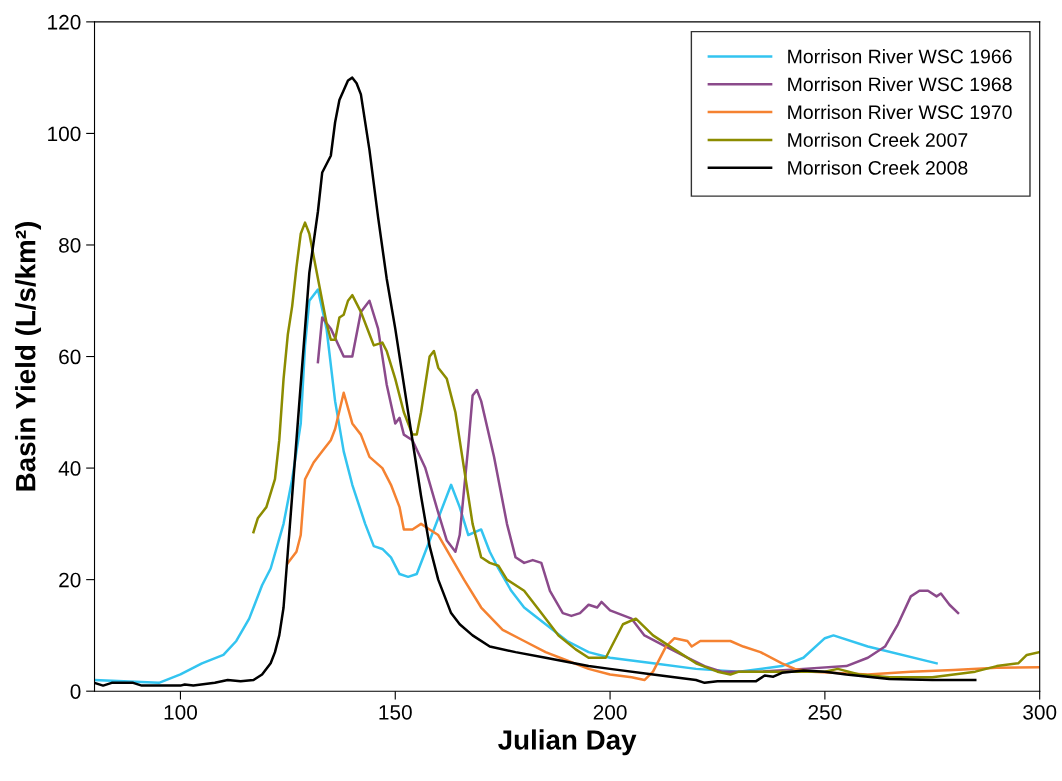  Describe the element at coordinates (825, 712) in the screenshot. I see `x-tick-label: 250` at that location.